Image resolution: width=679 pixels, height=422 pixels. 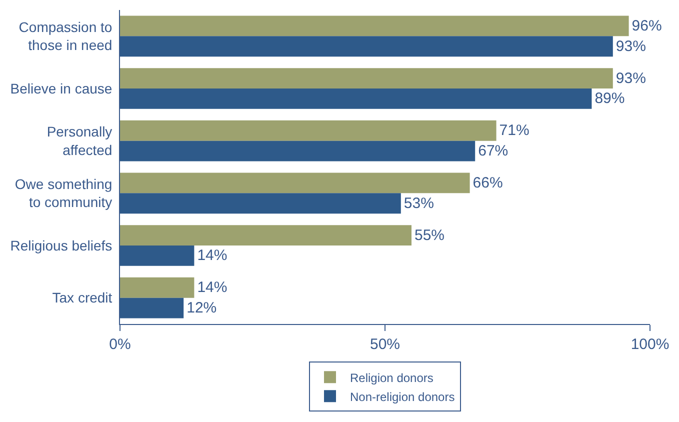 I want to click on data-label: 89%, so click(x=609, y=99).